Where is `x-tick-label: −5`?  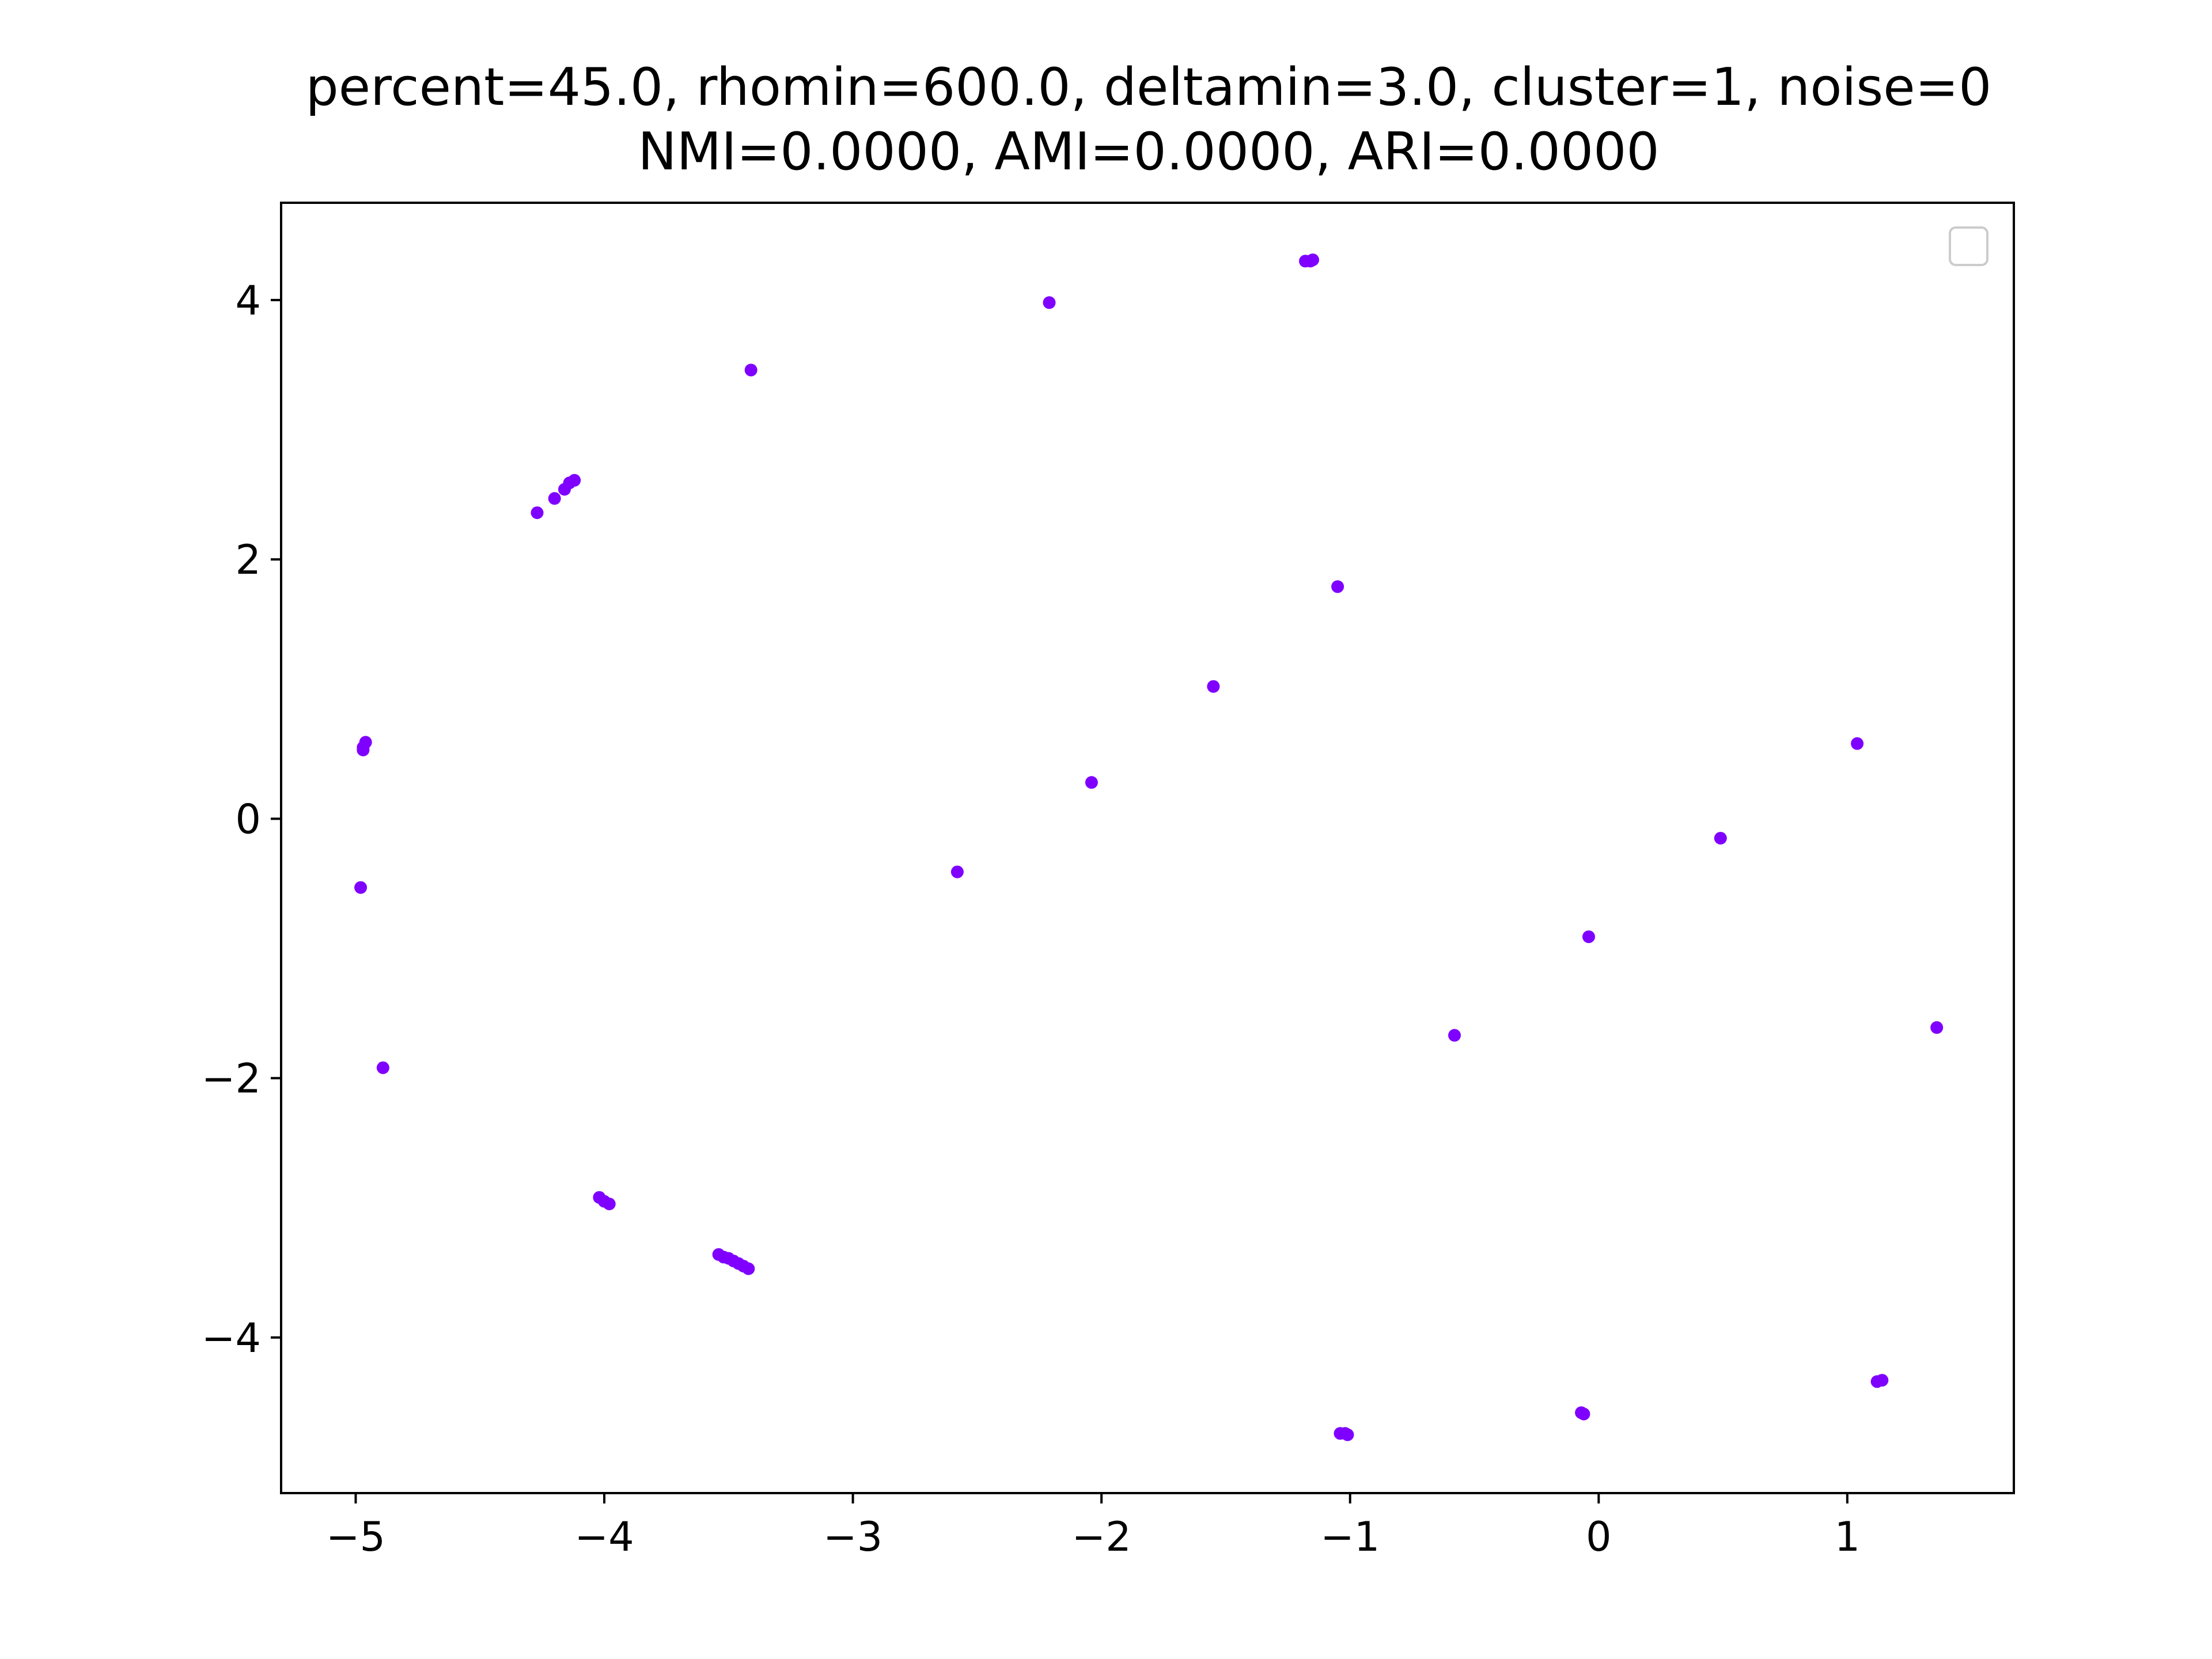 x-tick-label: −5 is located at coordinates (355, 1536).